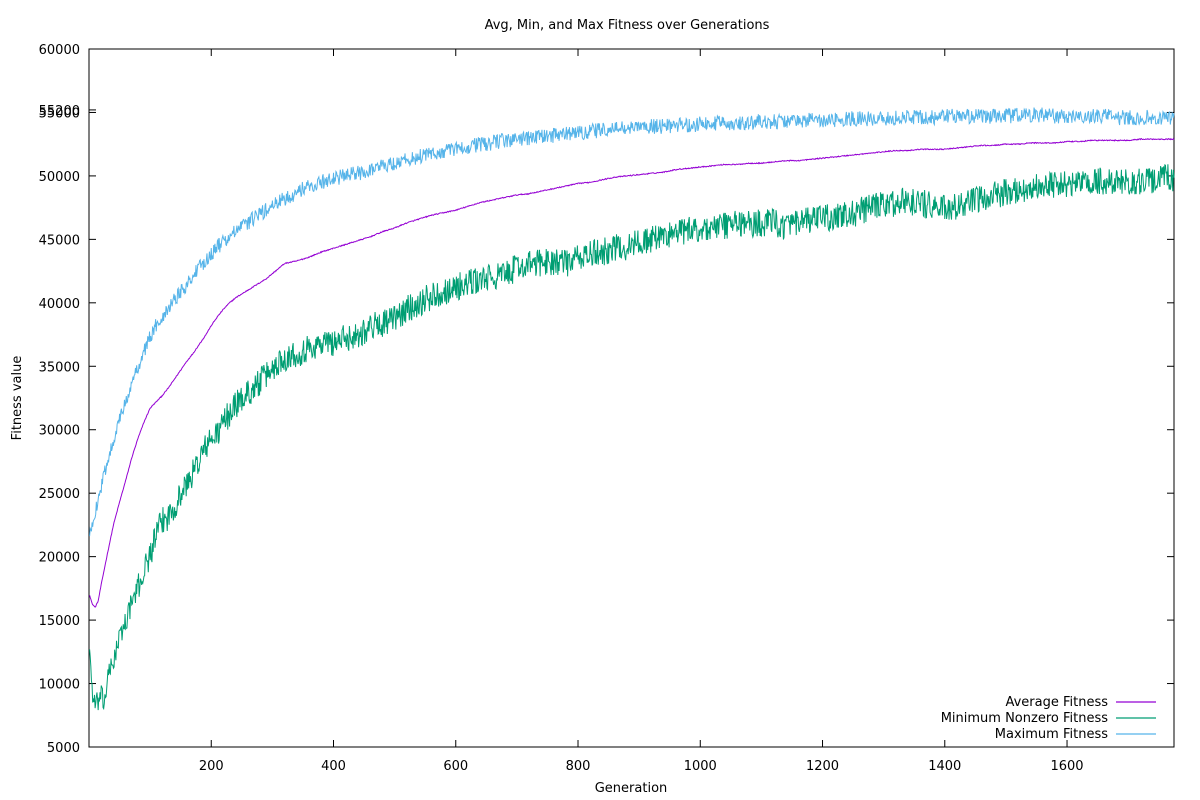  Describe the element at coordinates (59, 177) in the screenshot. I see `y-tick-label: 50000` at that location.